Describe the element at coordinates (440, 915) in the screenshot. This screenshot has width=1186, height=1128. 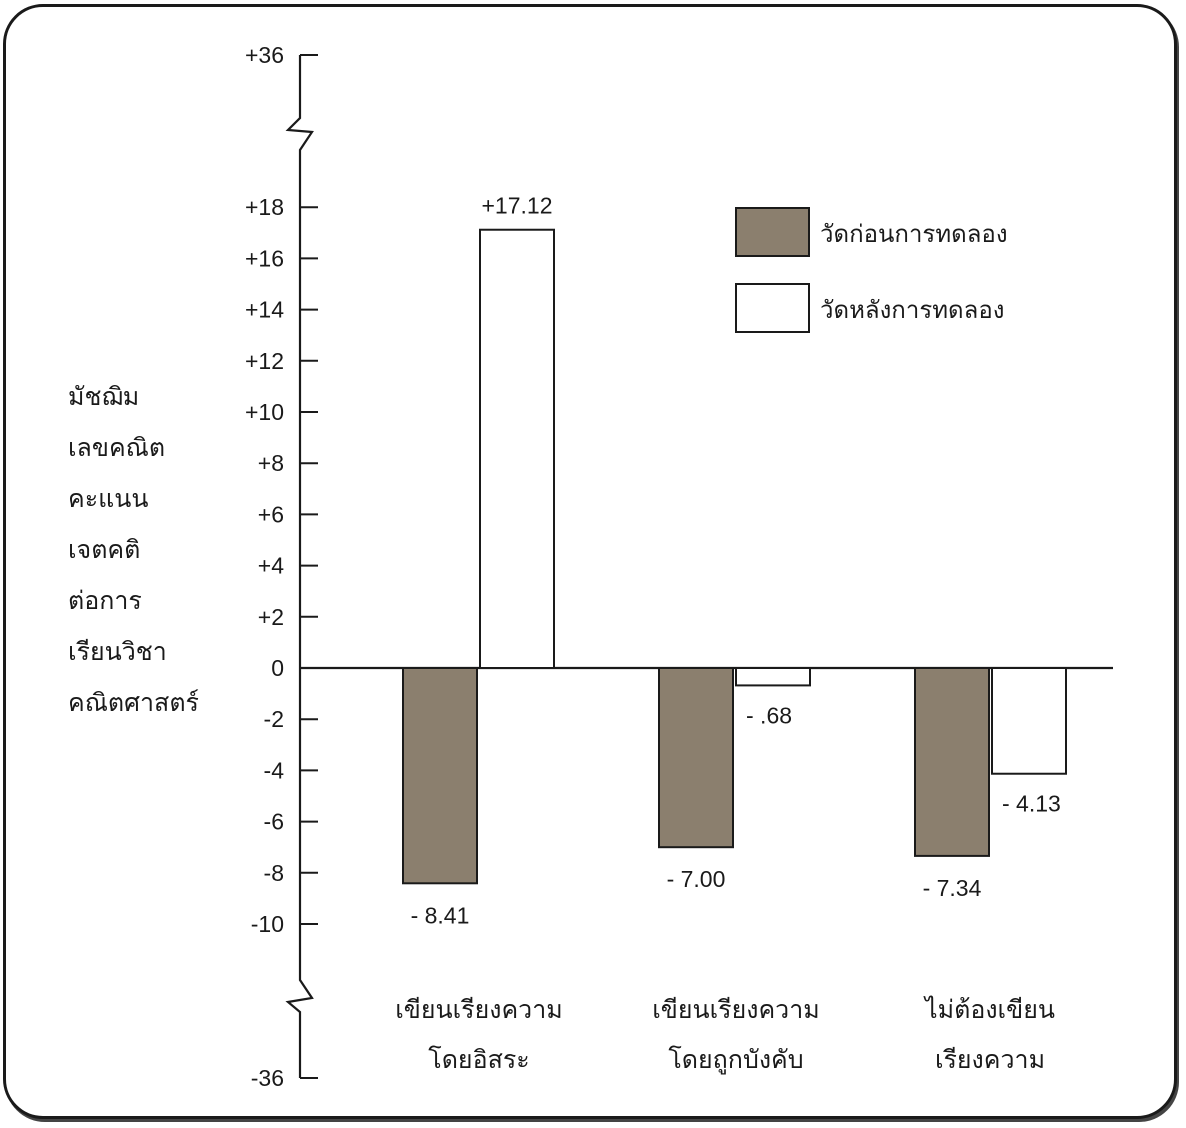
I see `data-label: - 8.41` at that location.